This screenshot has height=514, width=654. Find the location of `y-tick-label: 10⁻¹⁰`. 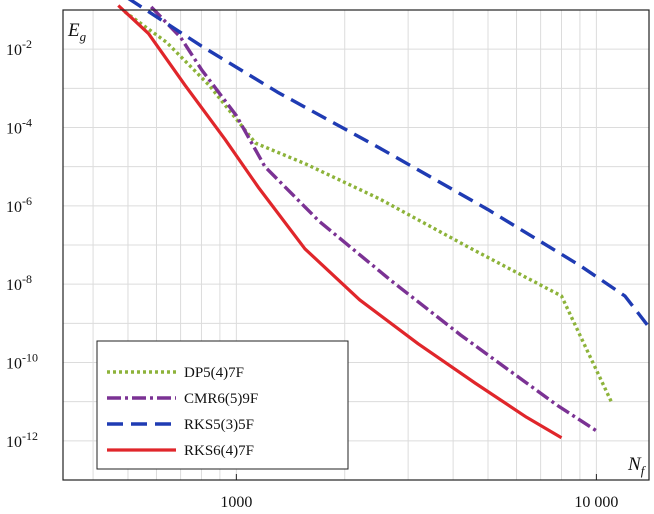

y-tick-label: 10⁻¹⁰ is located at coordinates (22, 362).